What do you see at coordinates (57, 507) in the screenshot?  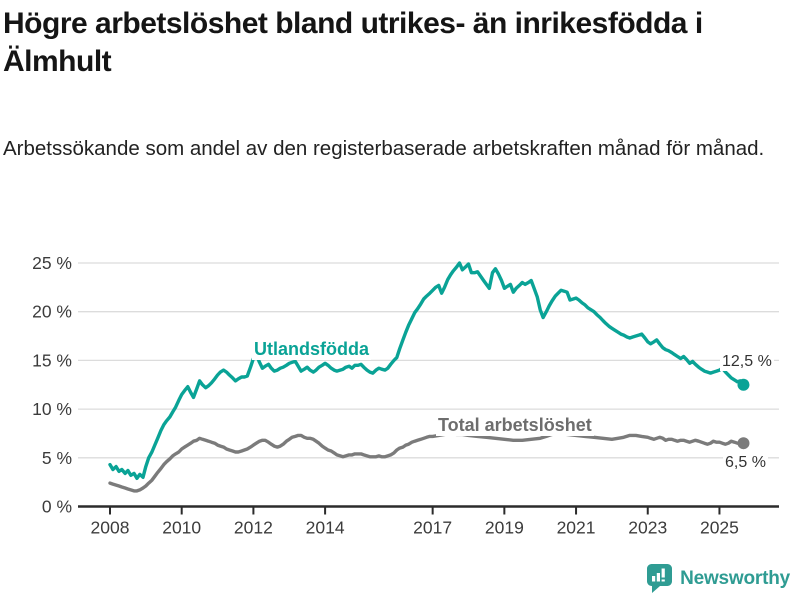 I see `y-tick-label: 0 %` at bounding box center [57, 507].